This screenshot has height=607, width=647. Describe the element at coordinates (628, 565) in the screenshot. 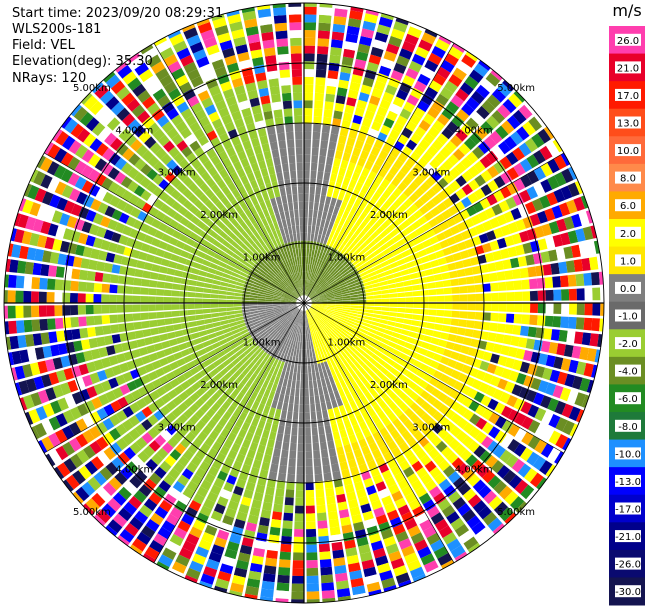

I see `colorbar-tick-label: -26.0` at that location.